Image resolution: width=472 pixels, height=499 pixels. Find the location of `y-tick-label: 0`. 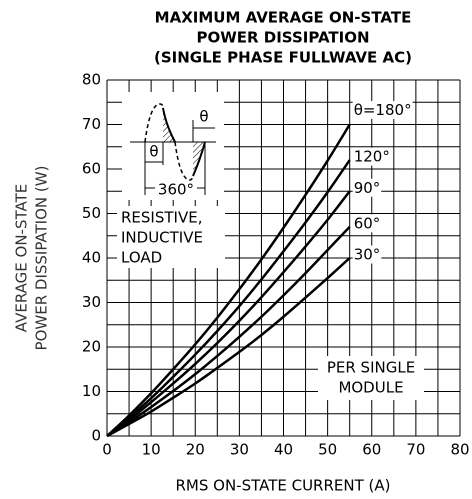

y-tick-label: 0 is located at coordinates (96, 436).